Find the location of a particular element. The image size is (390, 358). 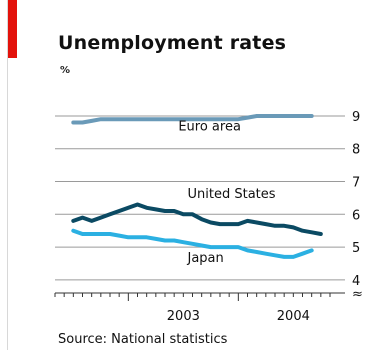

series-label-0: Euro area is located at coordinates (209, 127).